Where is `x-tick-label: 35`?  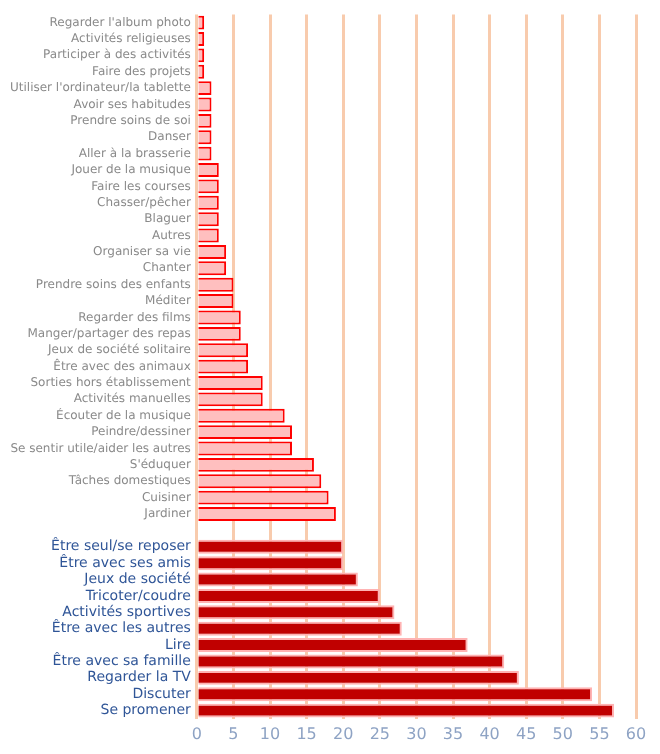 x-tick-label: 35 is located at coordinates (453, 733).